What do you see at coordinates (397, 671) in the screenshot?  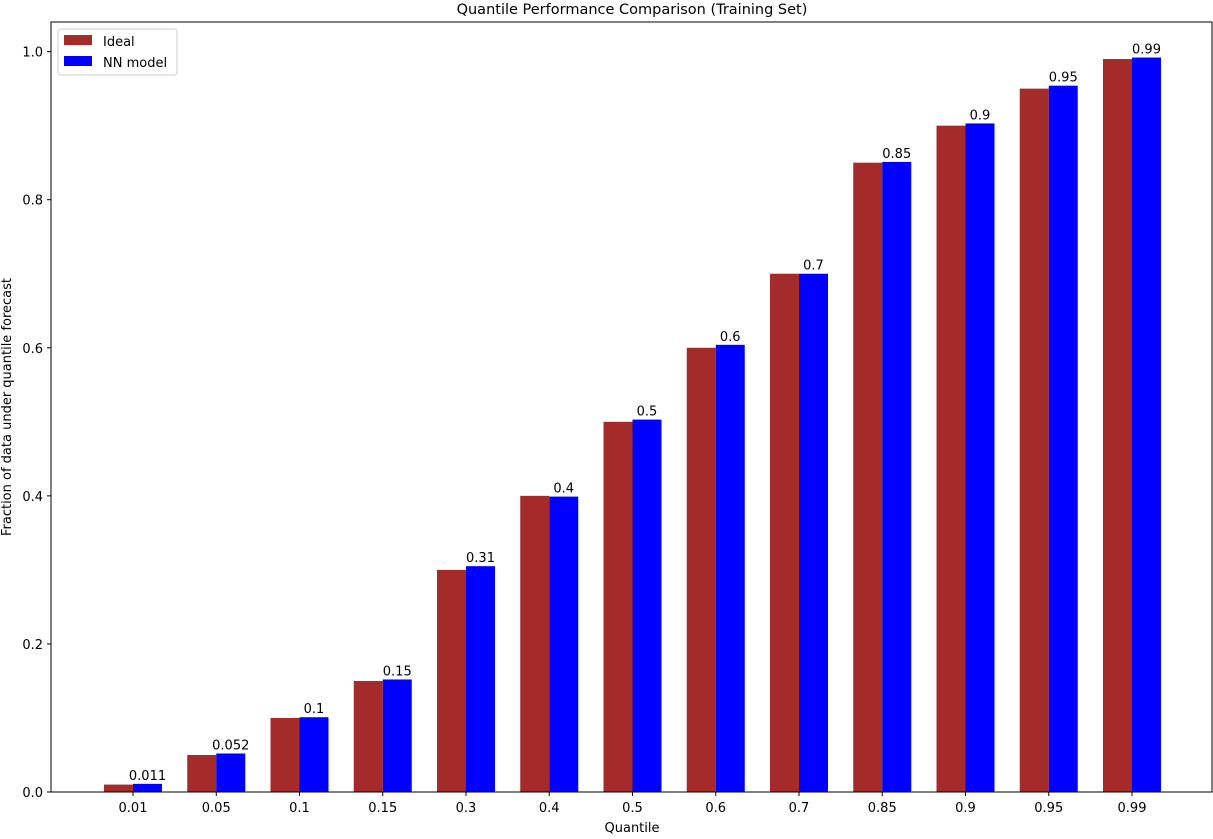 I see `data-label-0.15: 0.15` at bounding box center [397, 671].